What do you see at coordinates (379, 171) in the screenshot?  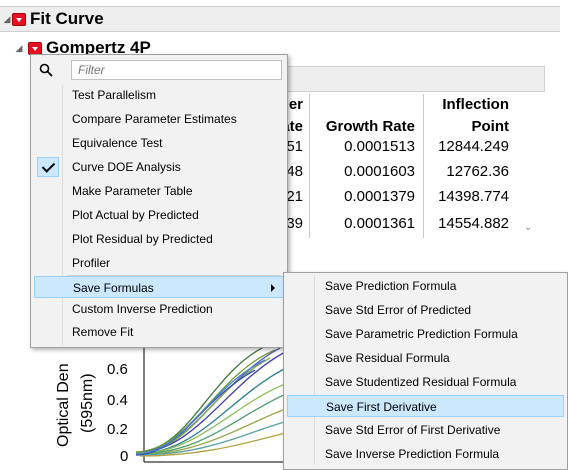 I see `table-cell: 0.0001603` at bounding box center [379, 171].